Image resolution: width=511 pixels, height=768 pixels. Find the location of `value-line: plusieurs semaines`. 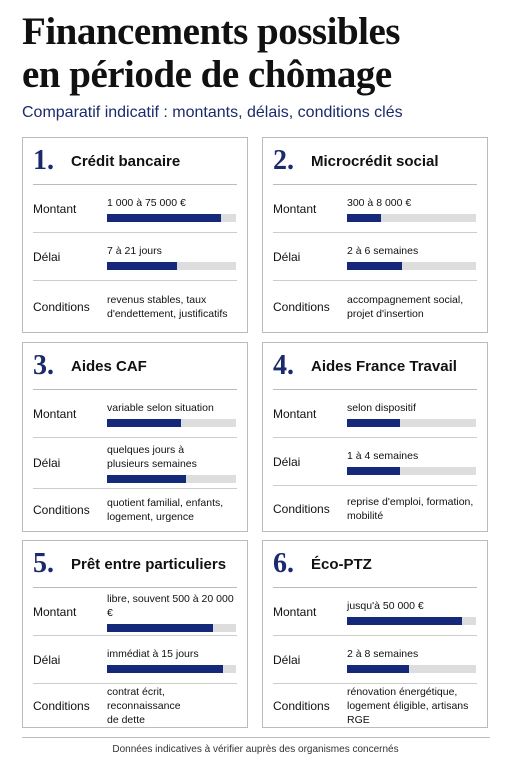

value-line: plusieurs semaines is located at coordinates (152, 464).